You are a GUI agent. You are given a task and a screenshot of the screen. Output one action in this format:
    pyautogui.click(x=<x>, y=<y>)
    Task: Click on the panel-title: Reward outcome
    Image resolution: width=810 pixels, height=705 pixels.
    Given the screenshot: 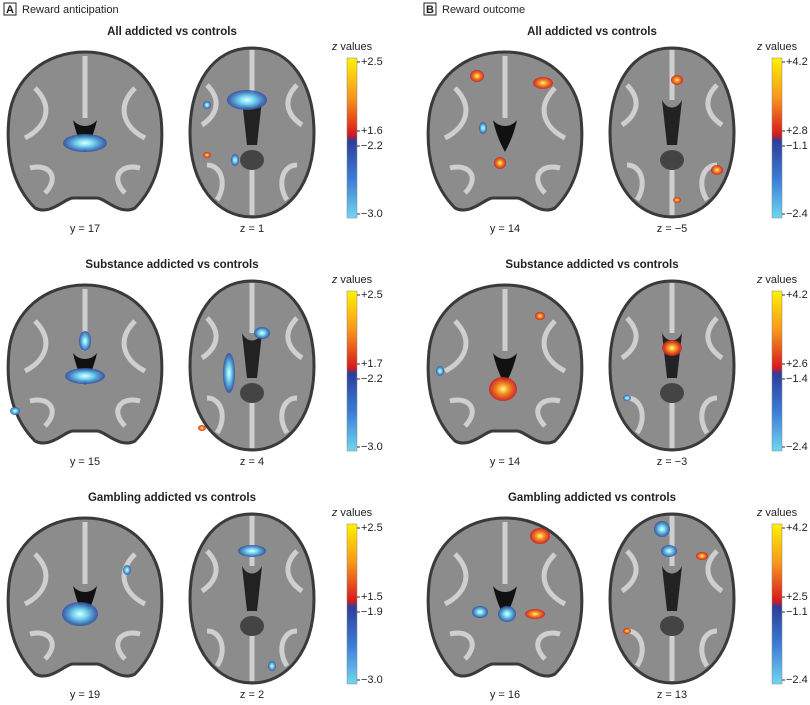 What is the action you would take?
    pyautogui.click(x=483, y=10)
    